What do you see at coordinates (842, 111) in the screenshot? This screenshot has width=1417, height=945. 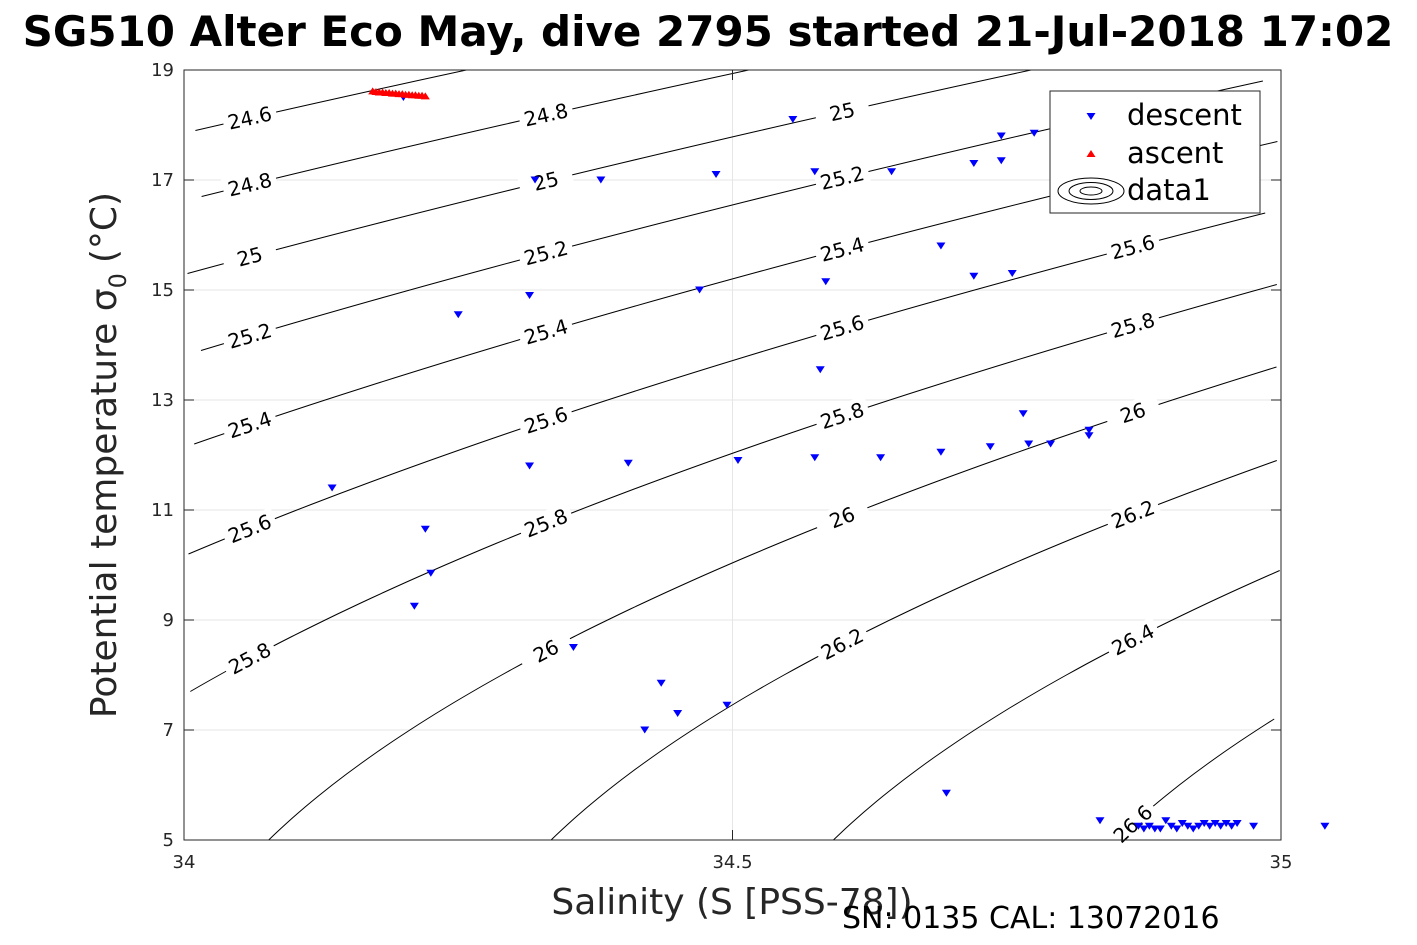 I see `contour-label-text: 25` at bounding box center [842, 111].